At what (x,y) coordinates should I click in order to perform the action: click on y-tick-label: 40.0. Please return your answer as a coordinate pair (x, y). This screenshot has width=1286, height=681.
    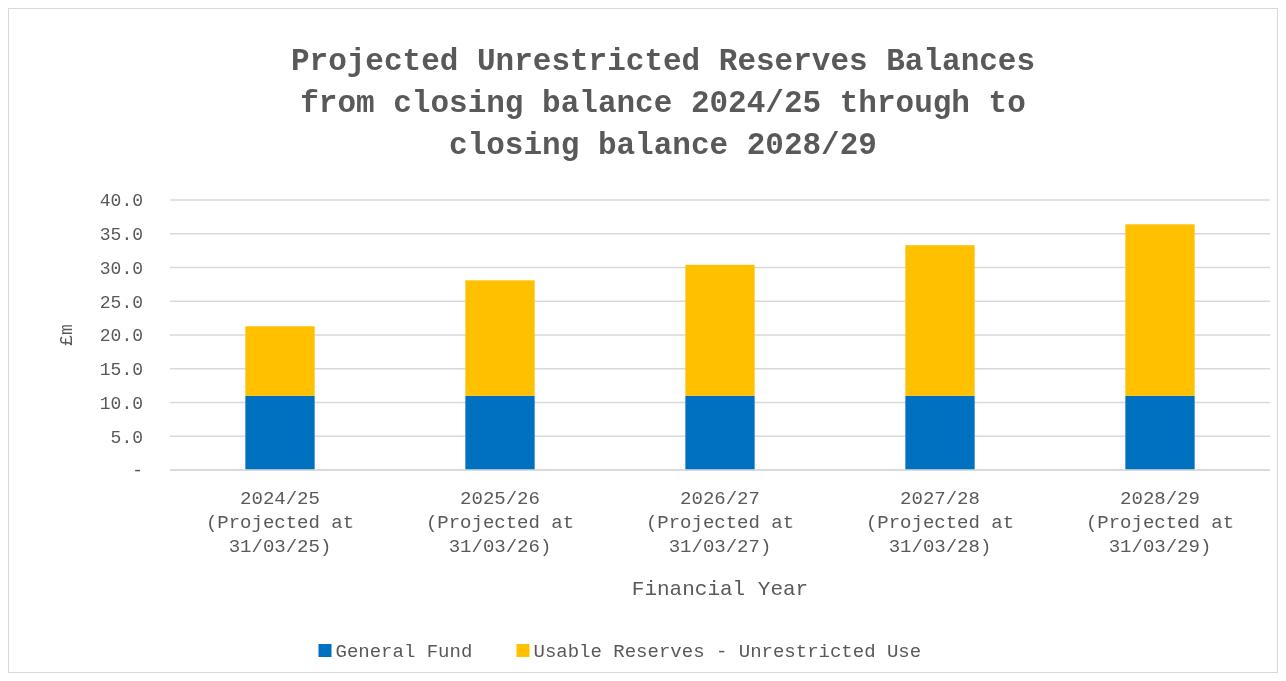
    Looking at the image, I should click on (121, 201).